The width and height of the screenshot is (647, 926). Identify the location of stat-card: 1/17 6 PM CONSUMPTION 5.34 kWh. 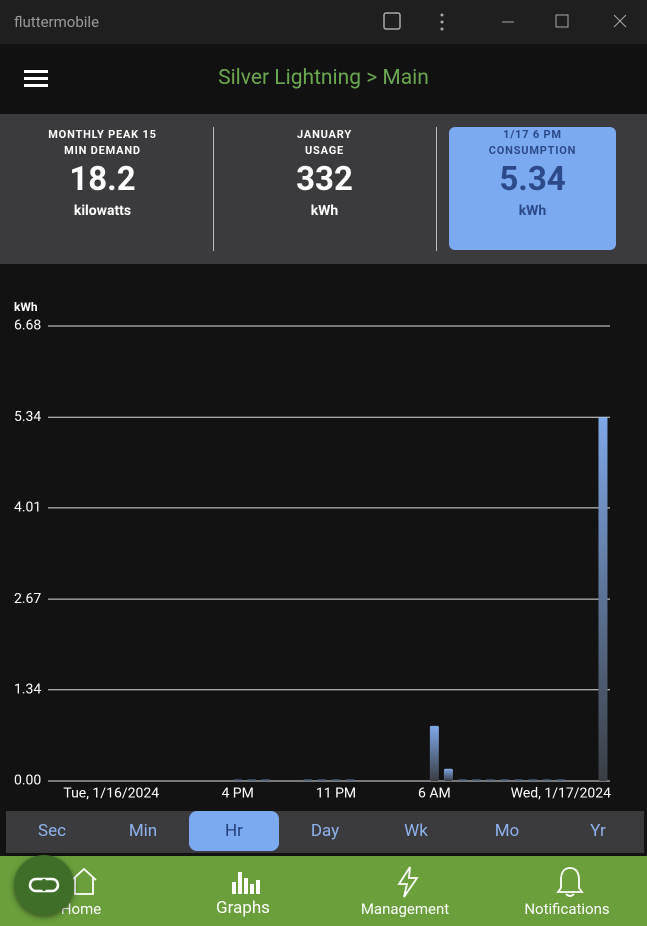
(532, 188).